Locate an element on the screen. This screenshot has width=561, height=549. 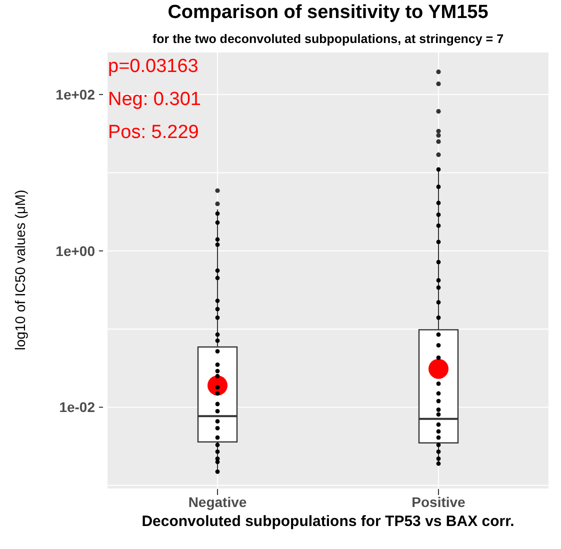
chart-subtitle: for the two deconvoluted subpopulations, at stringency = 7 is located at coordinates (328, 39).